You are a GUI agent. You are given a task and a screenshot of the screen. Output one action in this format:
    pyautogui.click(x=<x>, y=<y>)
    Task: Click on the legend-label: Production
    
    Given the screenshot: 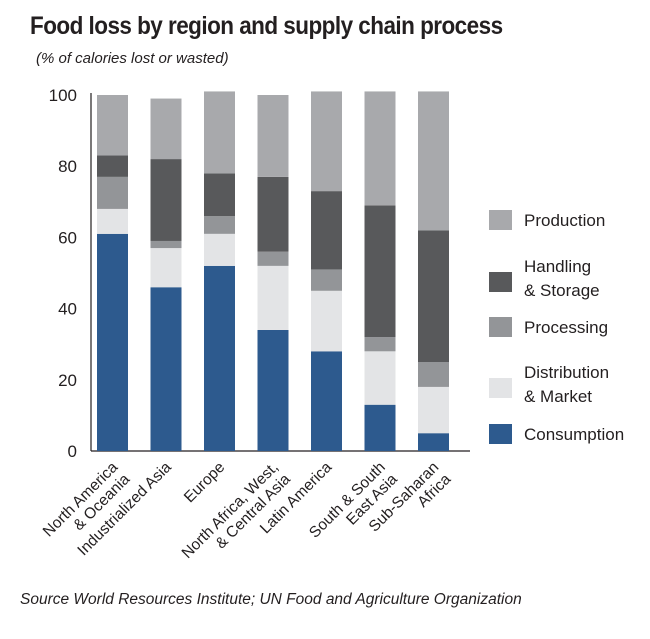 What is the action you would take?
    pyautogui.click(x=564, y=220)
    